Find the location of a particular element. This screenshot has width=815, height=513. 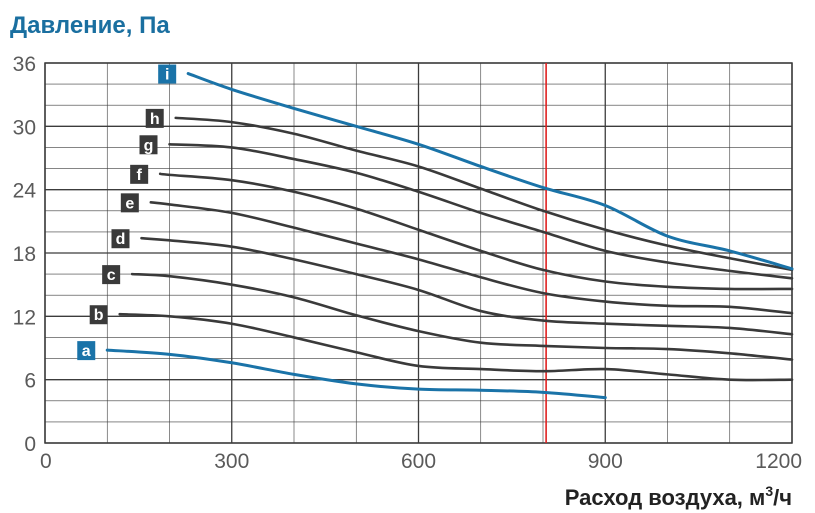

series-line-b is located at coordinates (456, 347).